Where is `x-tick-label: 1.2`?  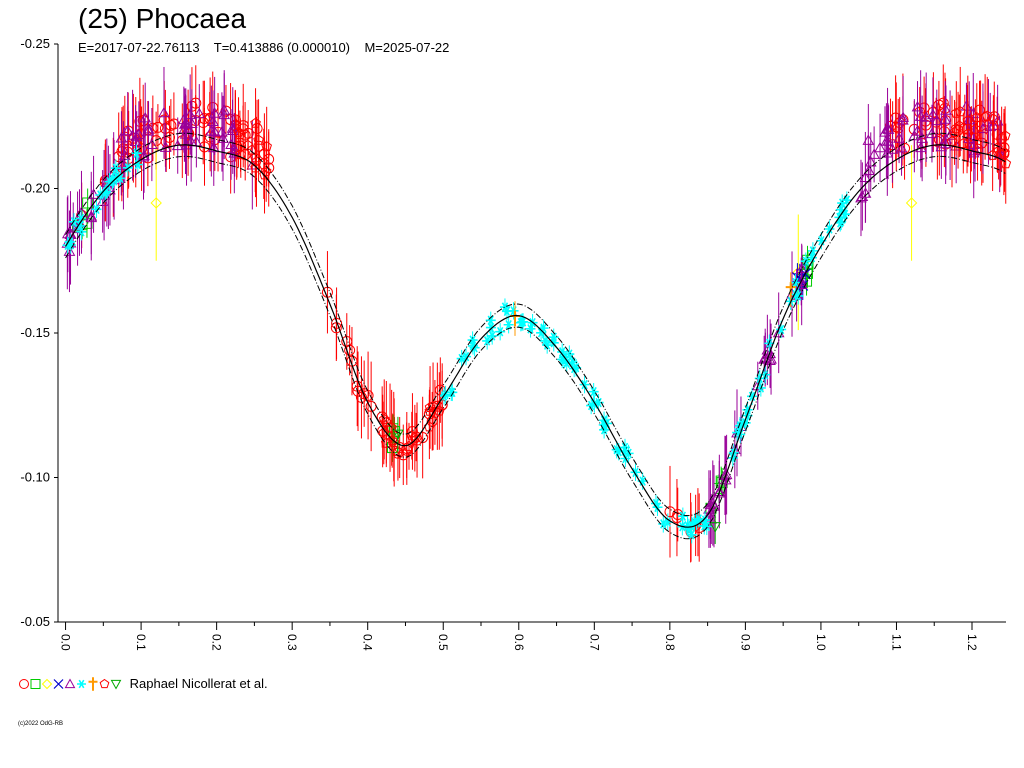
x-tick-label: 1.2 is located at coordinates (972, 642).